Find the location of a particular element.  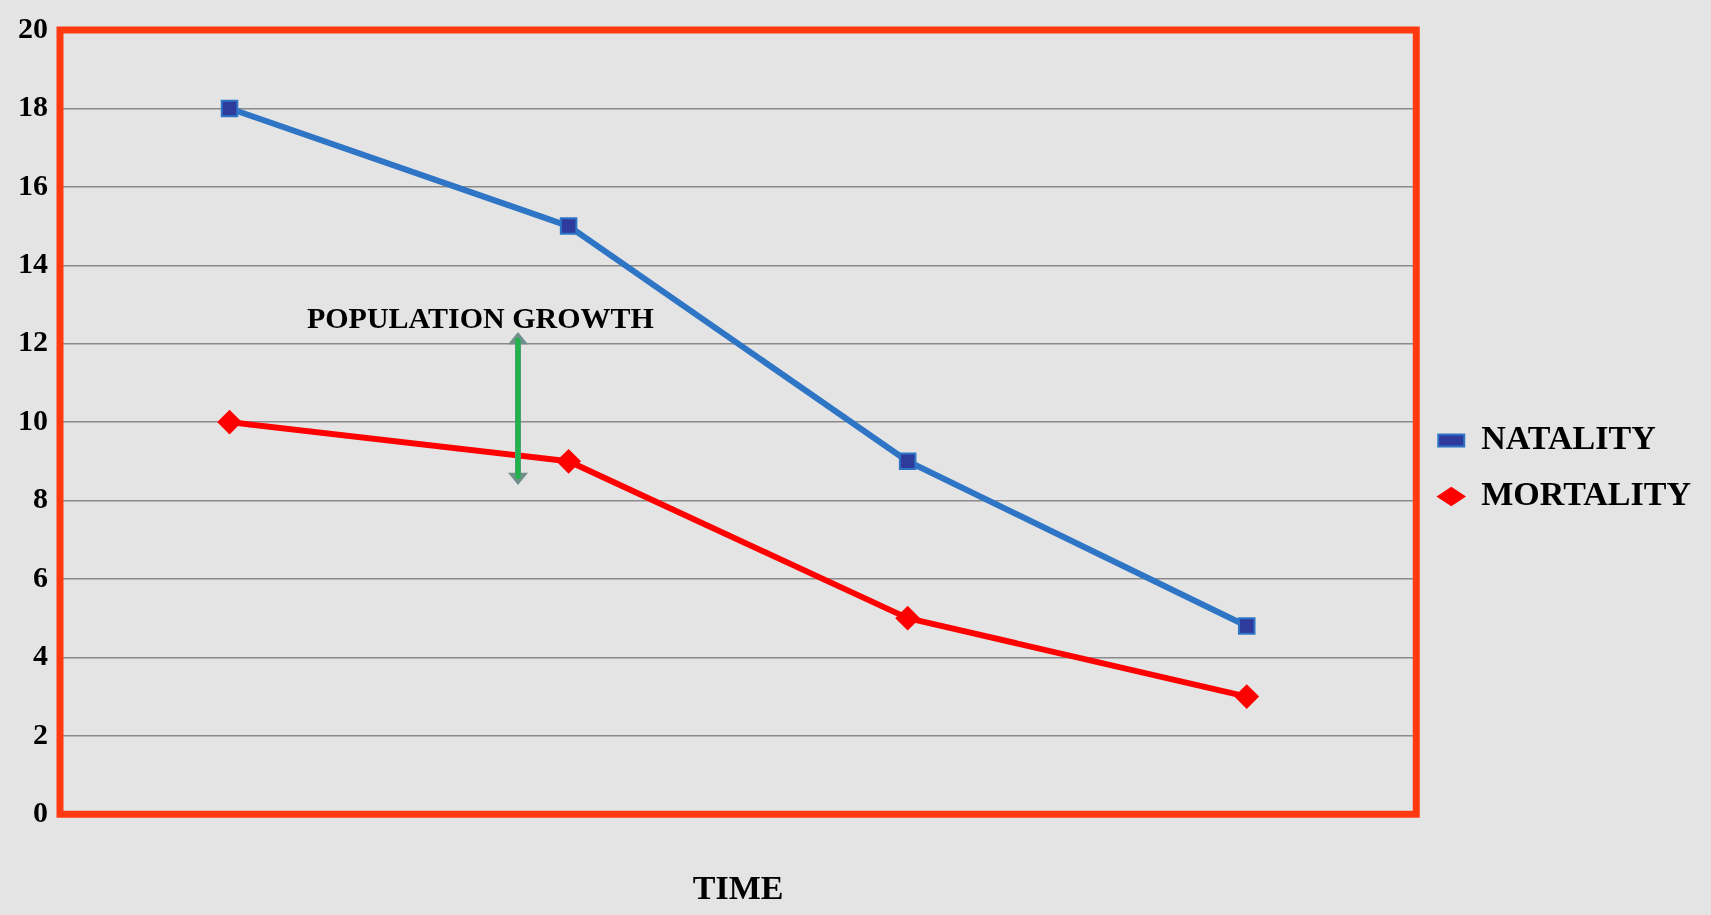

y-tick-label: 16 is located at coordinates (33, 184).